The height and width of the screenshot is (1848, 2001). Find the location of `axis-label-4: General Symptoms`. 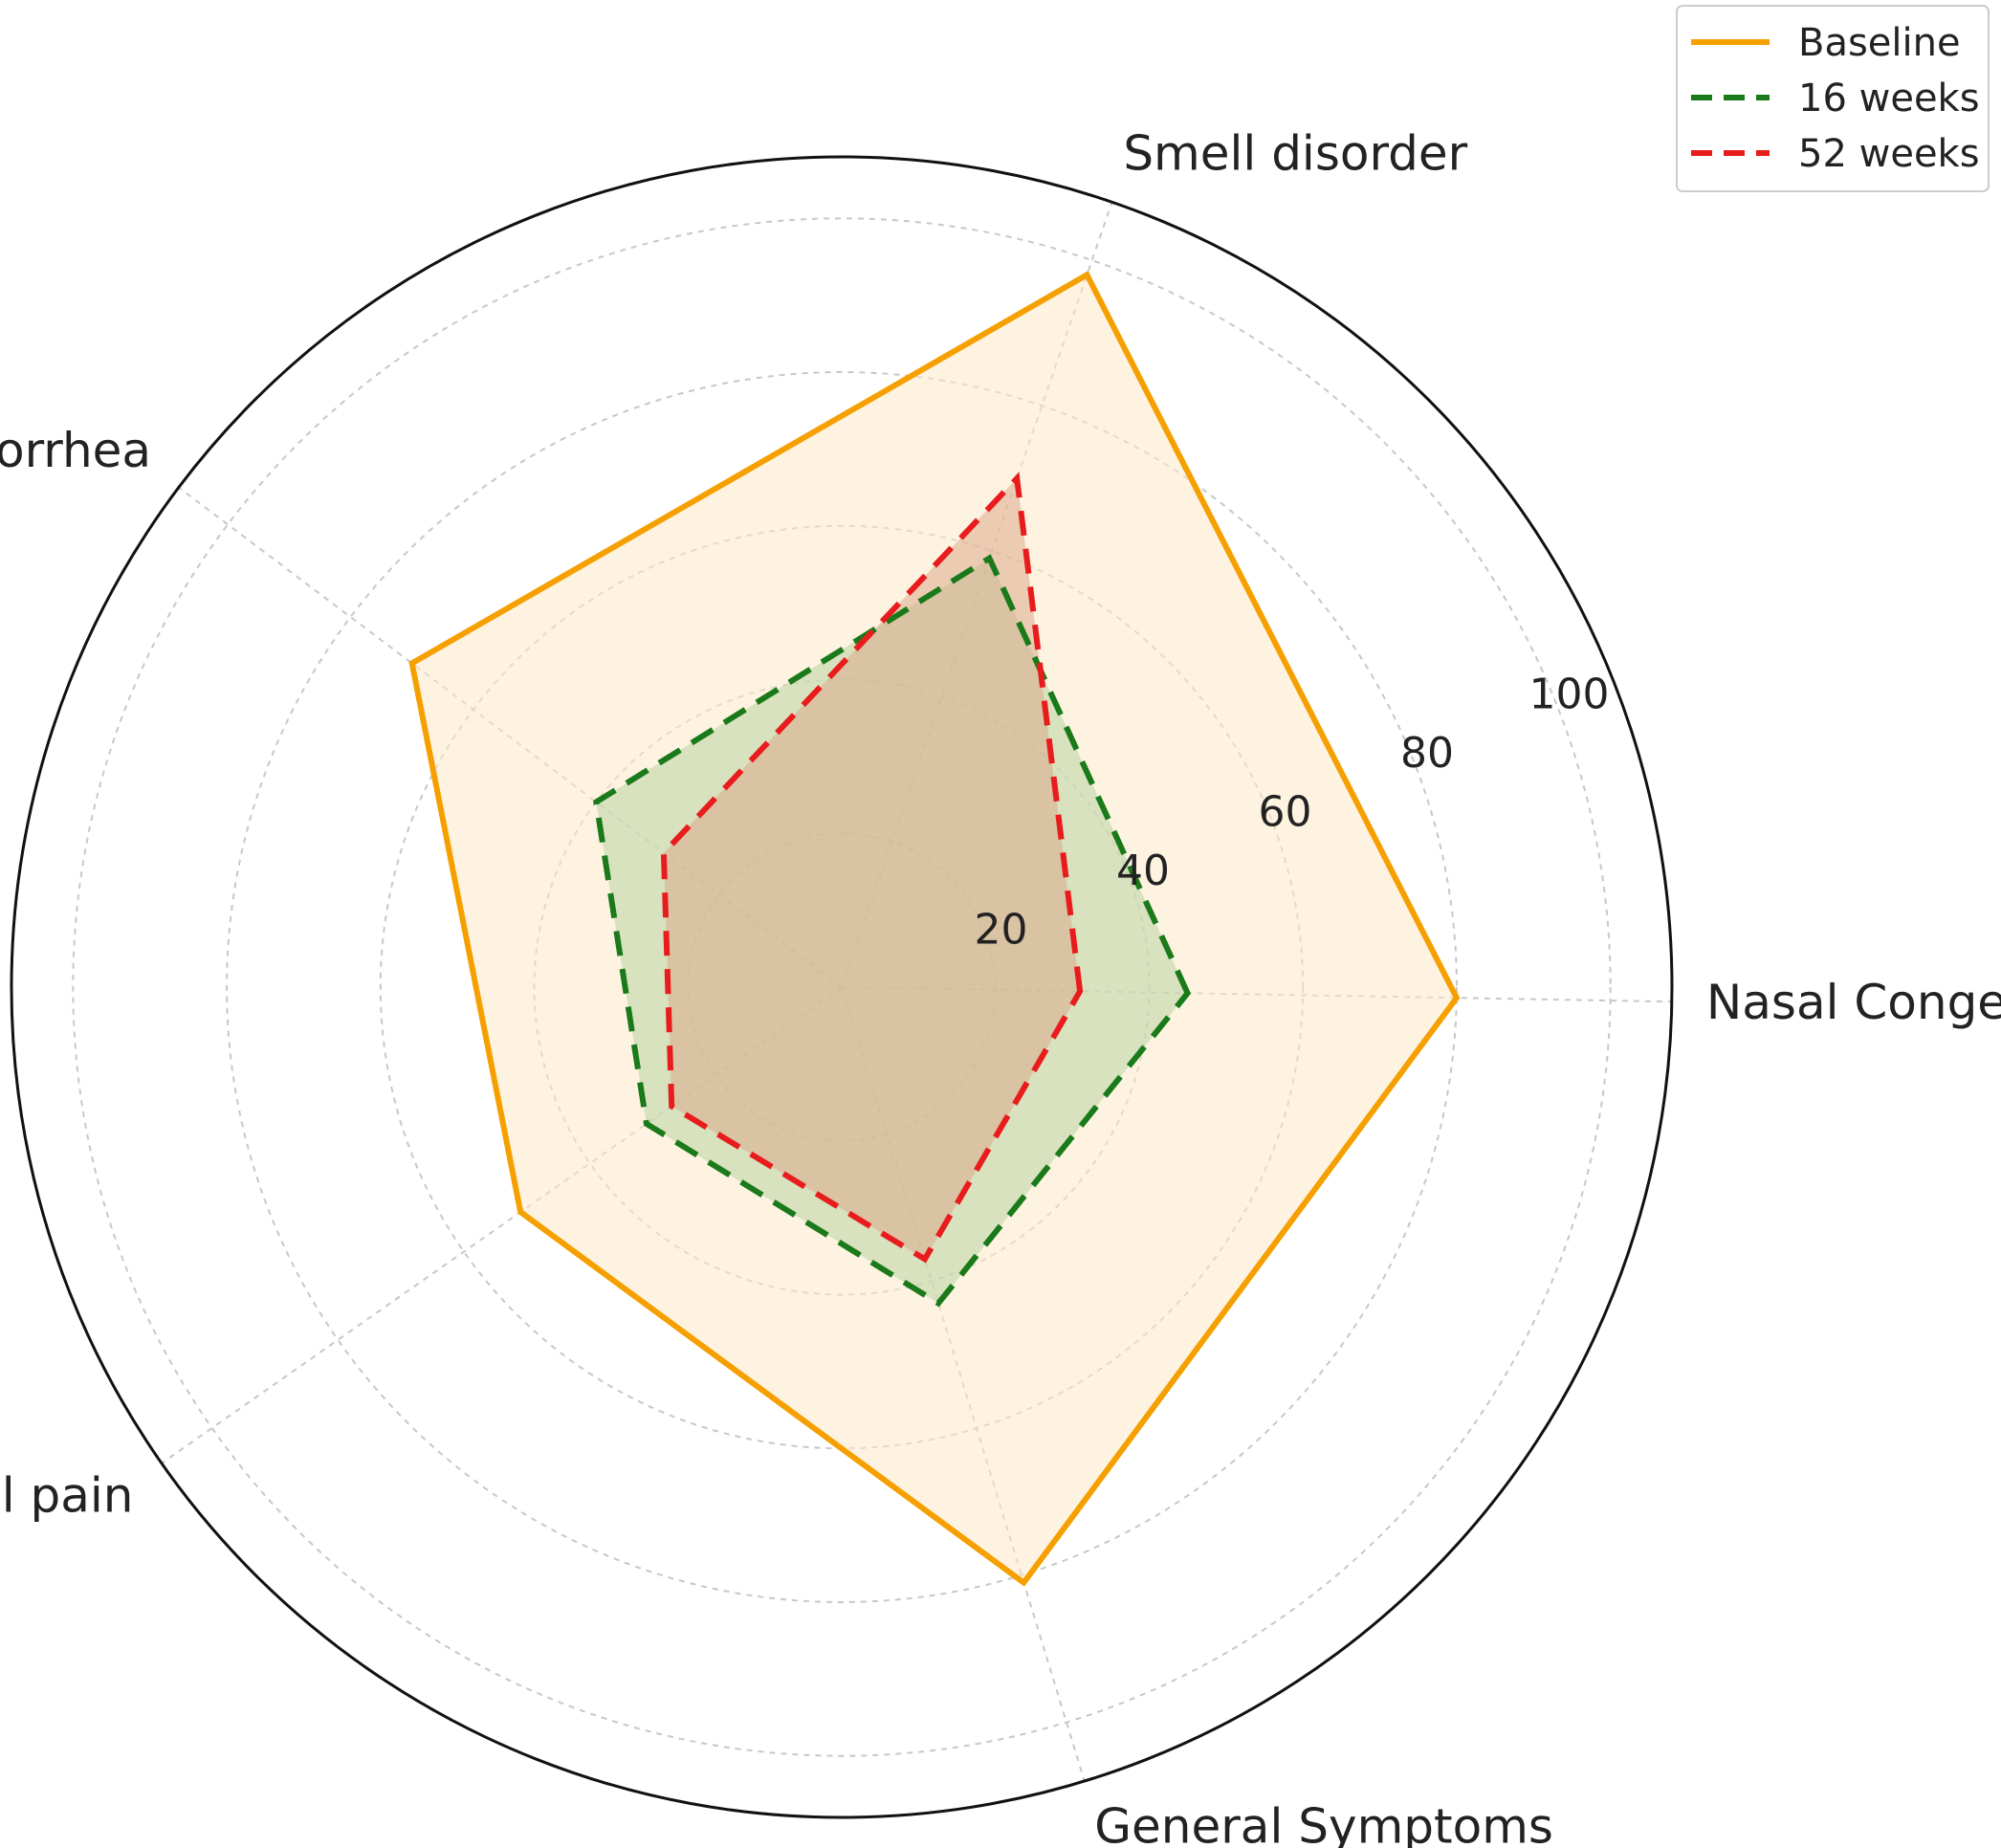

axis-label-4: General Symptoms is located at coordinates (1323, 1823).